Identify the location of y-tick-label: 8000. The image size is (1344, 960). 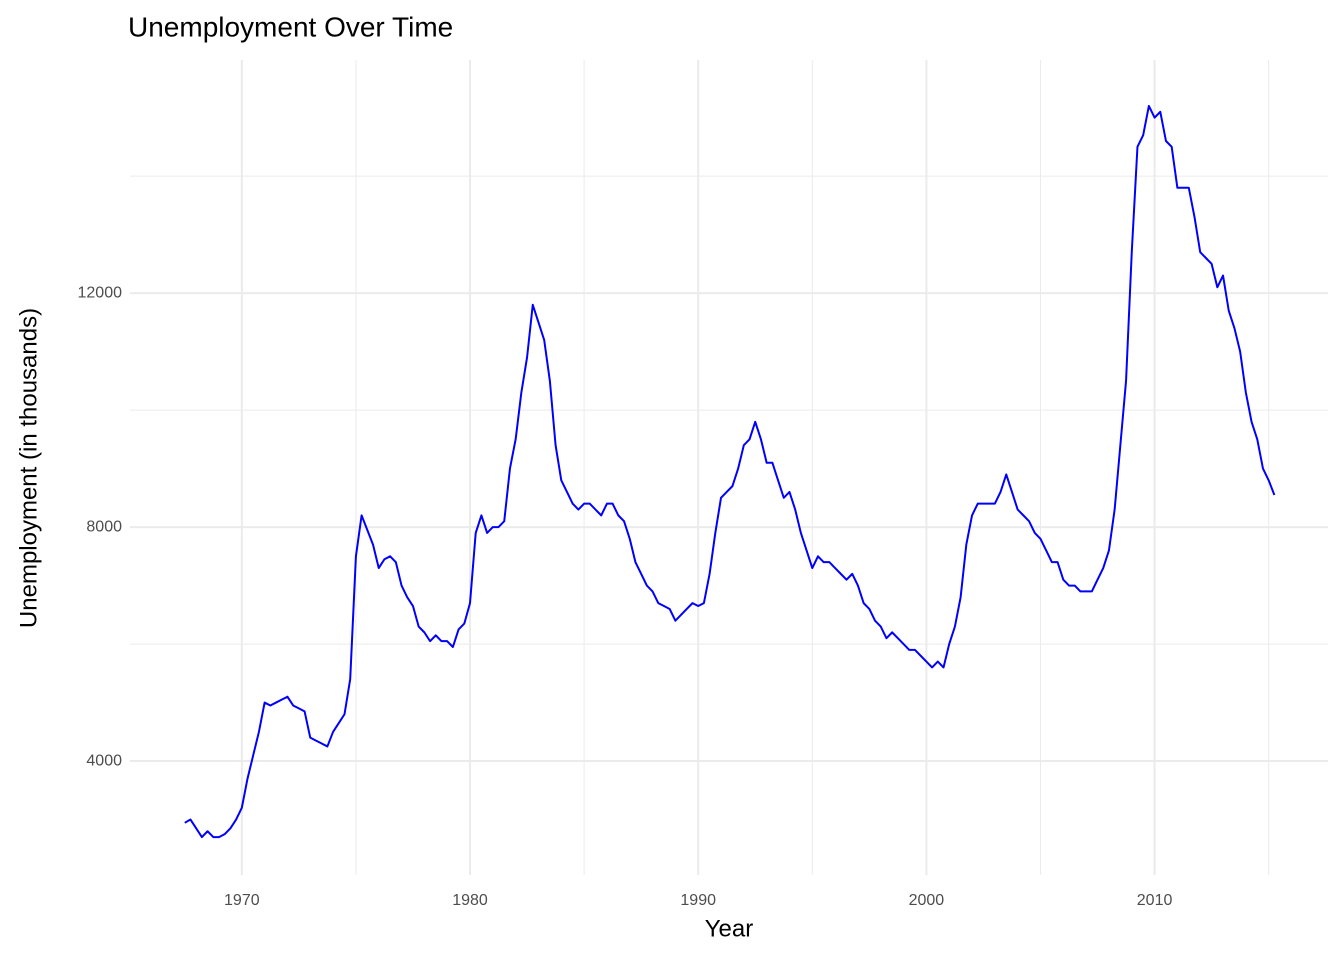
(104, 526).